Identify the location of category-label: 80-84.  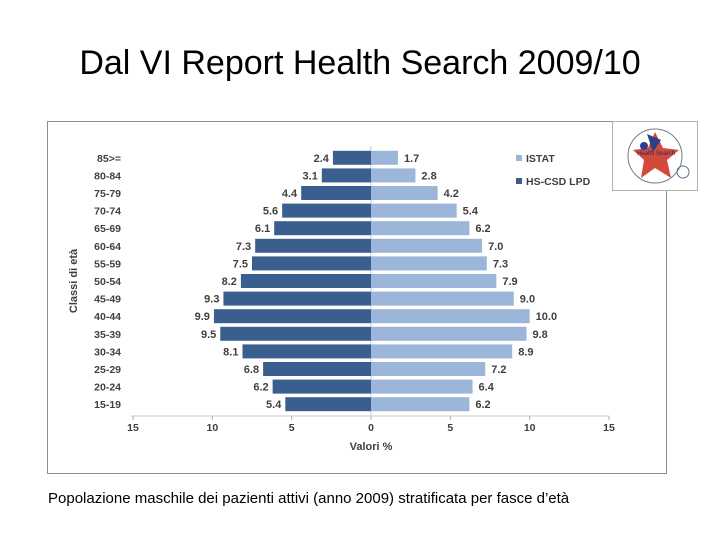
(107, 176).